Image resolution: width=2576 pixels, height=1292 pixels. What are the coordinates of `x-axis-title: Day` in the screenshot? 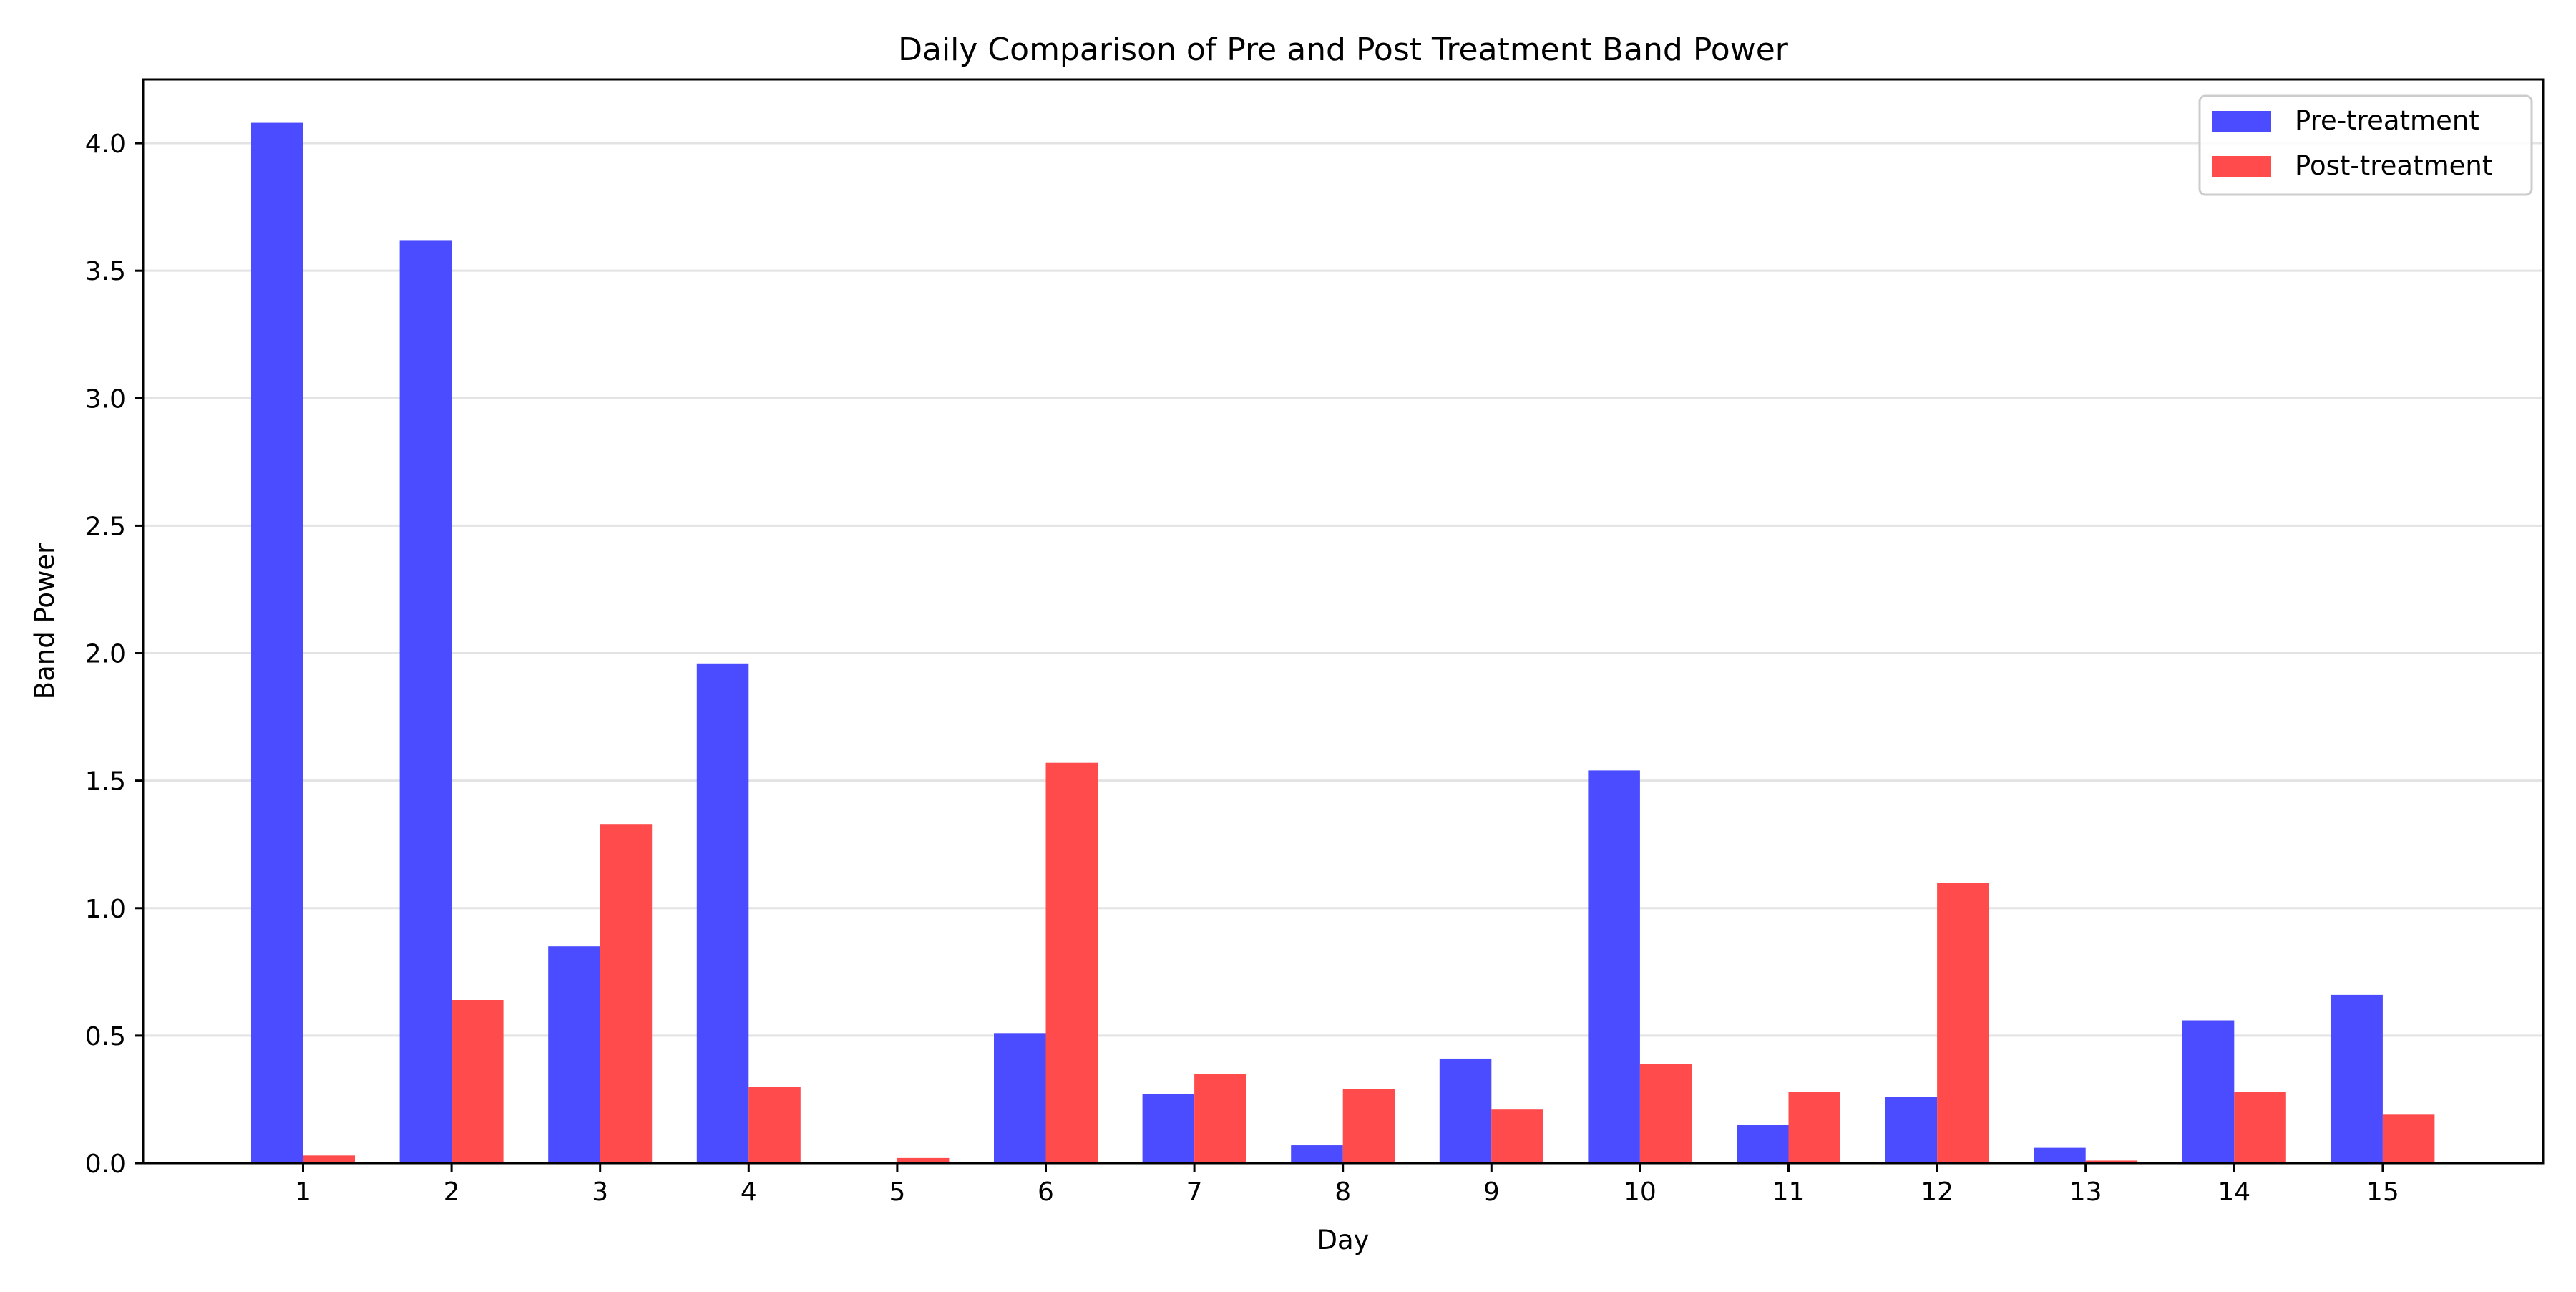 It's located at (1343, 1240).